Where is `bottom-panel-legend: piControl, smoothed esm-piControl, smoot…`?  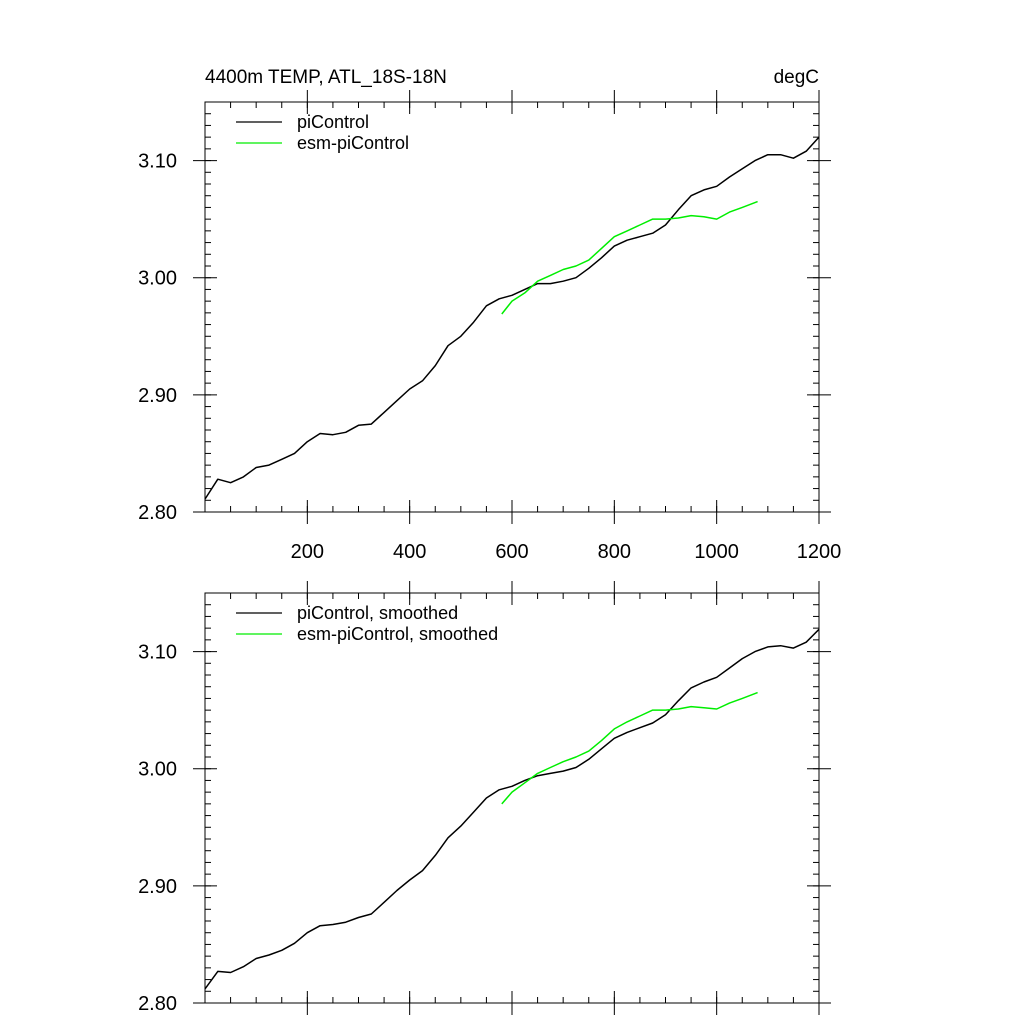
bottom-panel-legend: piControl, smoothed esm-piControl, smoot… is located at coordinates (367, 623).